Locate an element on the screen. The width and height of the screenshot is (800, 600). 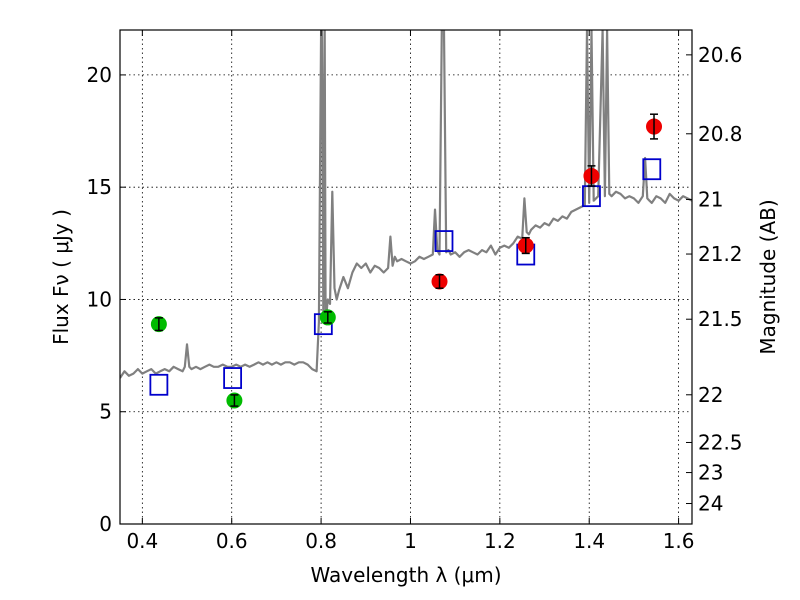
right-tick-label: 22.5 is located at coordinates (720, 442).